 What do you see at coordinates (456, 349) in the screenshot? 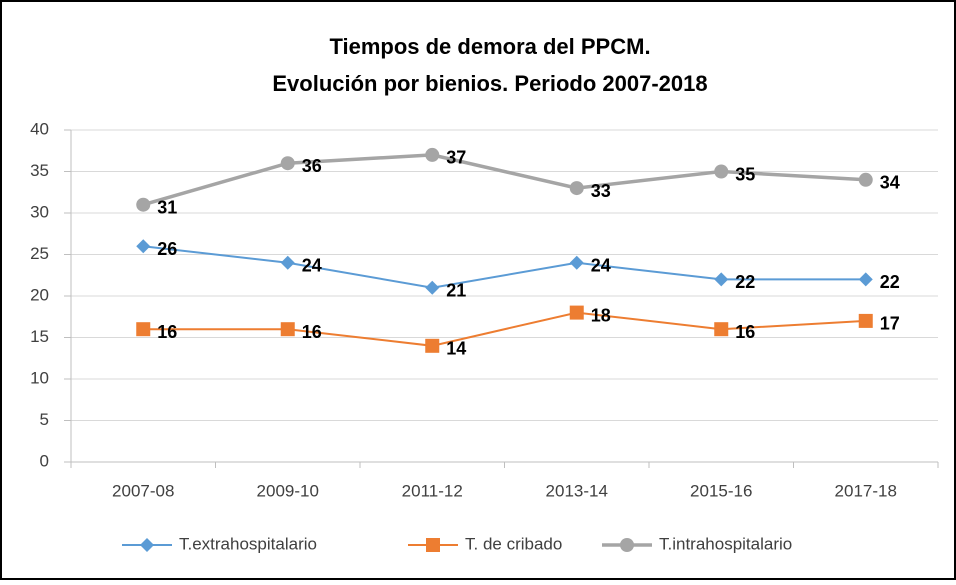
I see `data-label: 14` at bounding box center [456, 349].